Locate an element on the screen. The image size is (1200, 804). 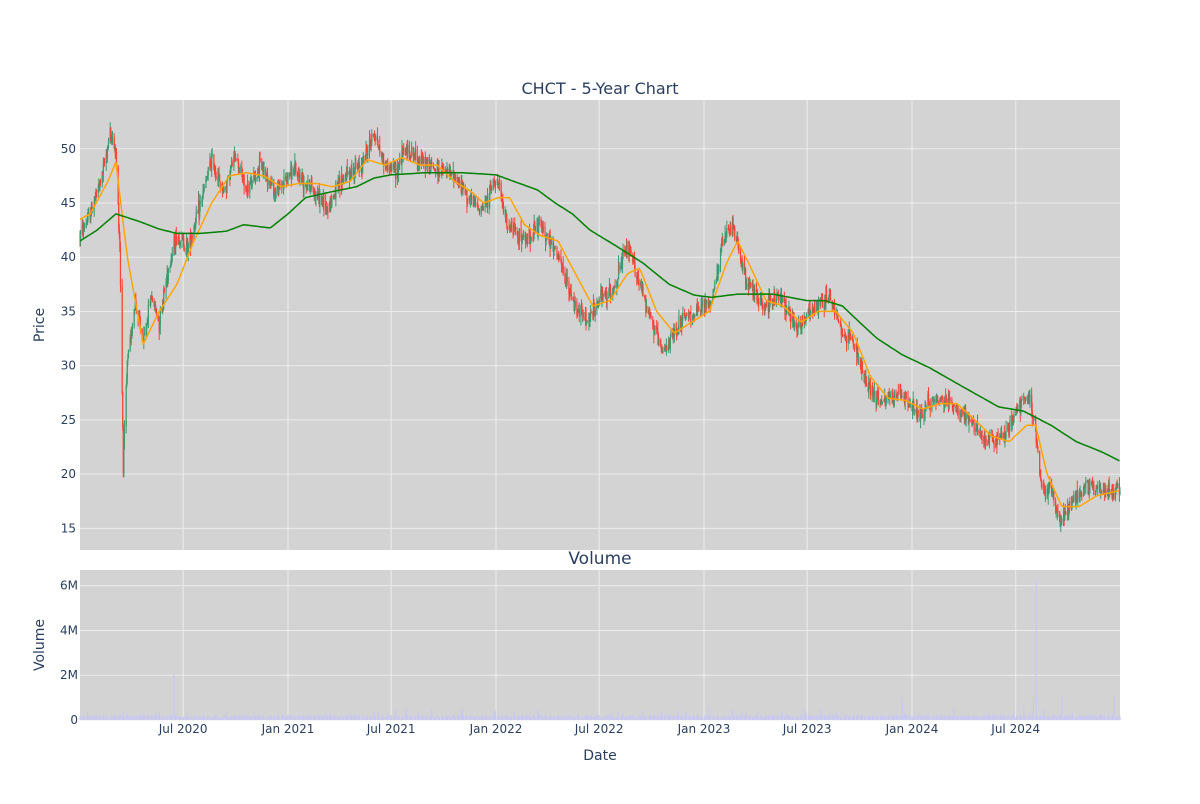
volume-subplot-title: Volume is located at coordinates (599, 559).